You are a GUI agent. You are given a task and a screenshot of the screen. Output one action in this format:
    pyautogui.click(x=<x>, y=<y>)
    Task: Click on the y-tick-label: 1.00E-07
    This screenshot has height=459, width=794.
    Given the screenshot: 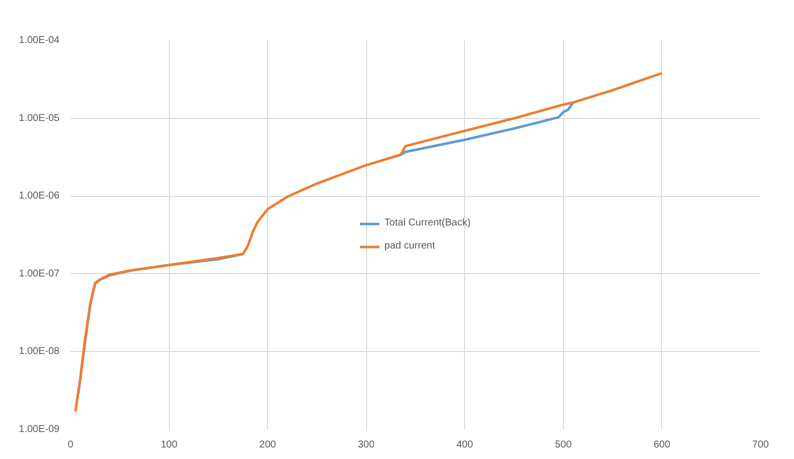 What is the action you would take?
    pyautogui.click(x=39, y=274)
    